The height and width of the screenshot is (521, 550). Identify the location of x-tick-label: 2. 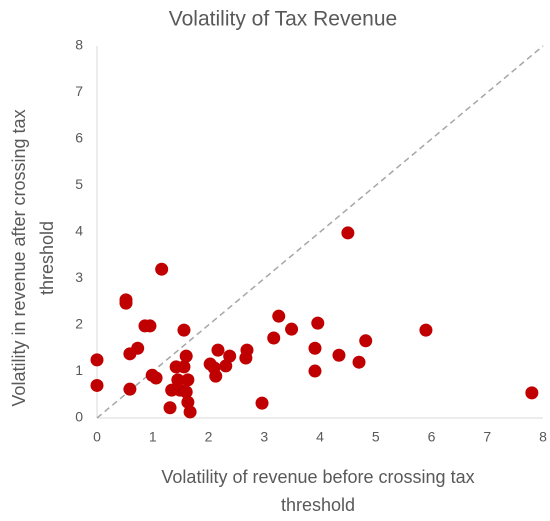
(209, 437).